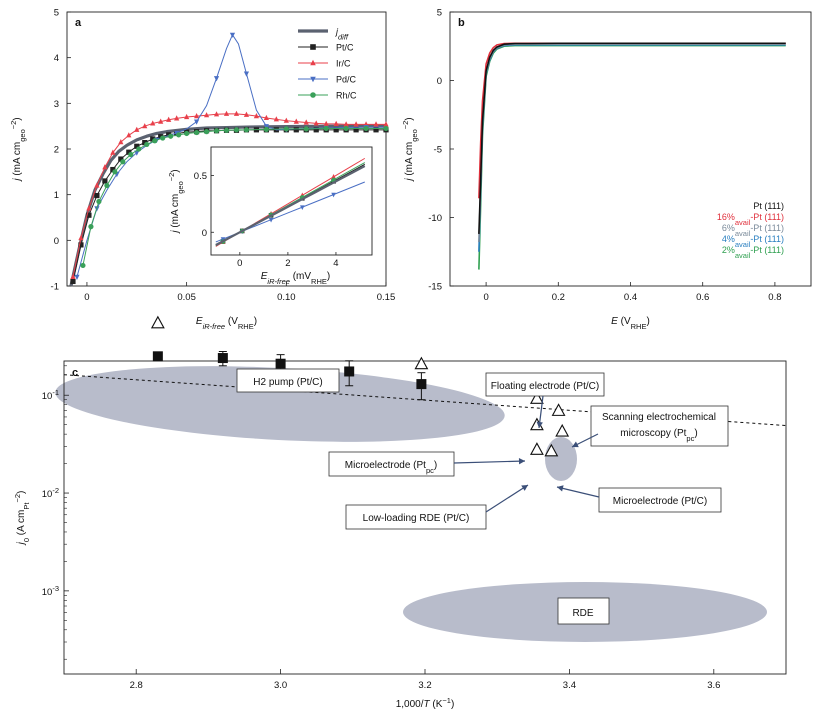 The height and width of the screenshot is (714, 815). Describe the element at coordinates (507, 498) in the screenshot. I see `low-loading-arrow` at that location.